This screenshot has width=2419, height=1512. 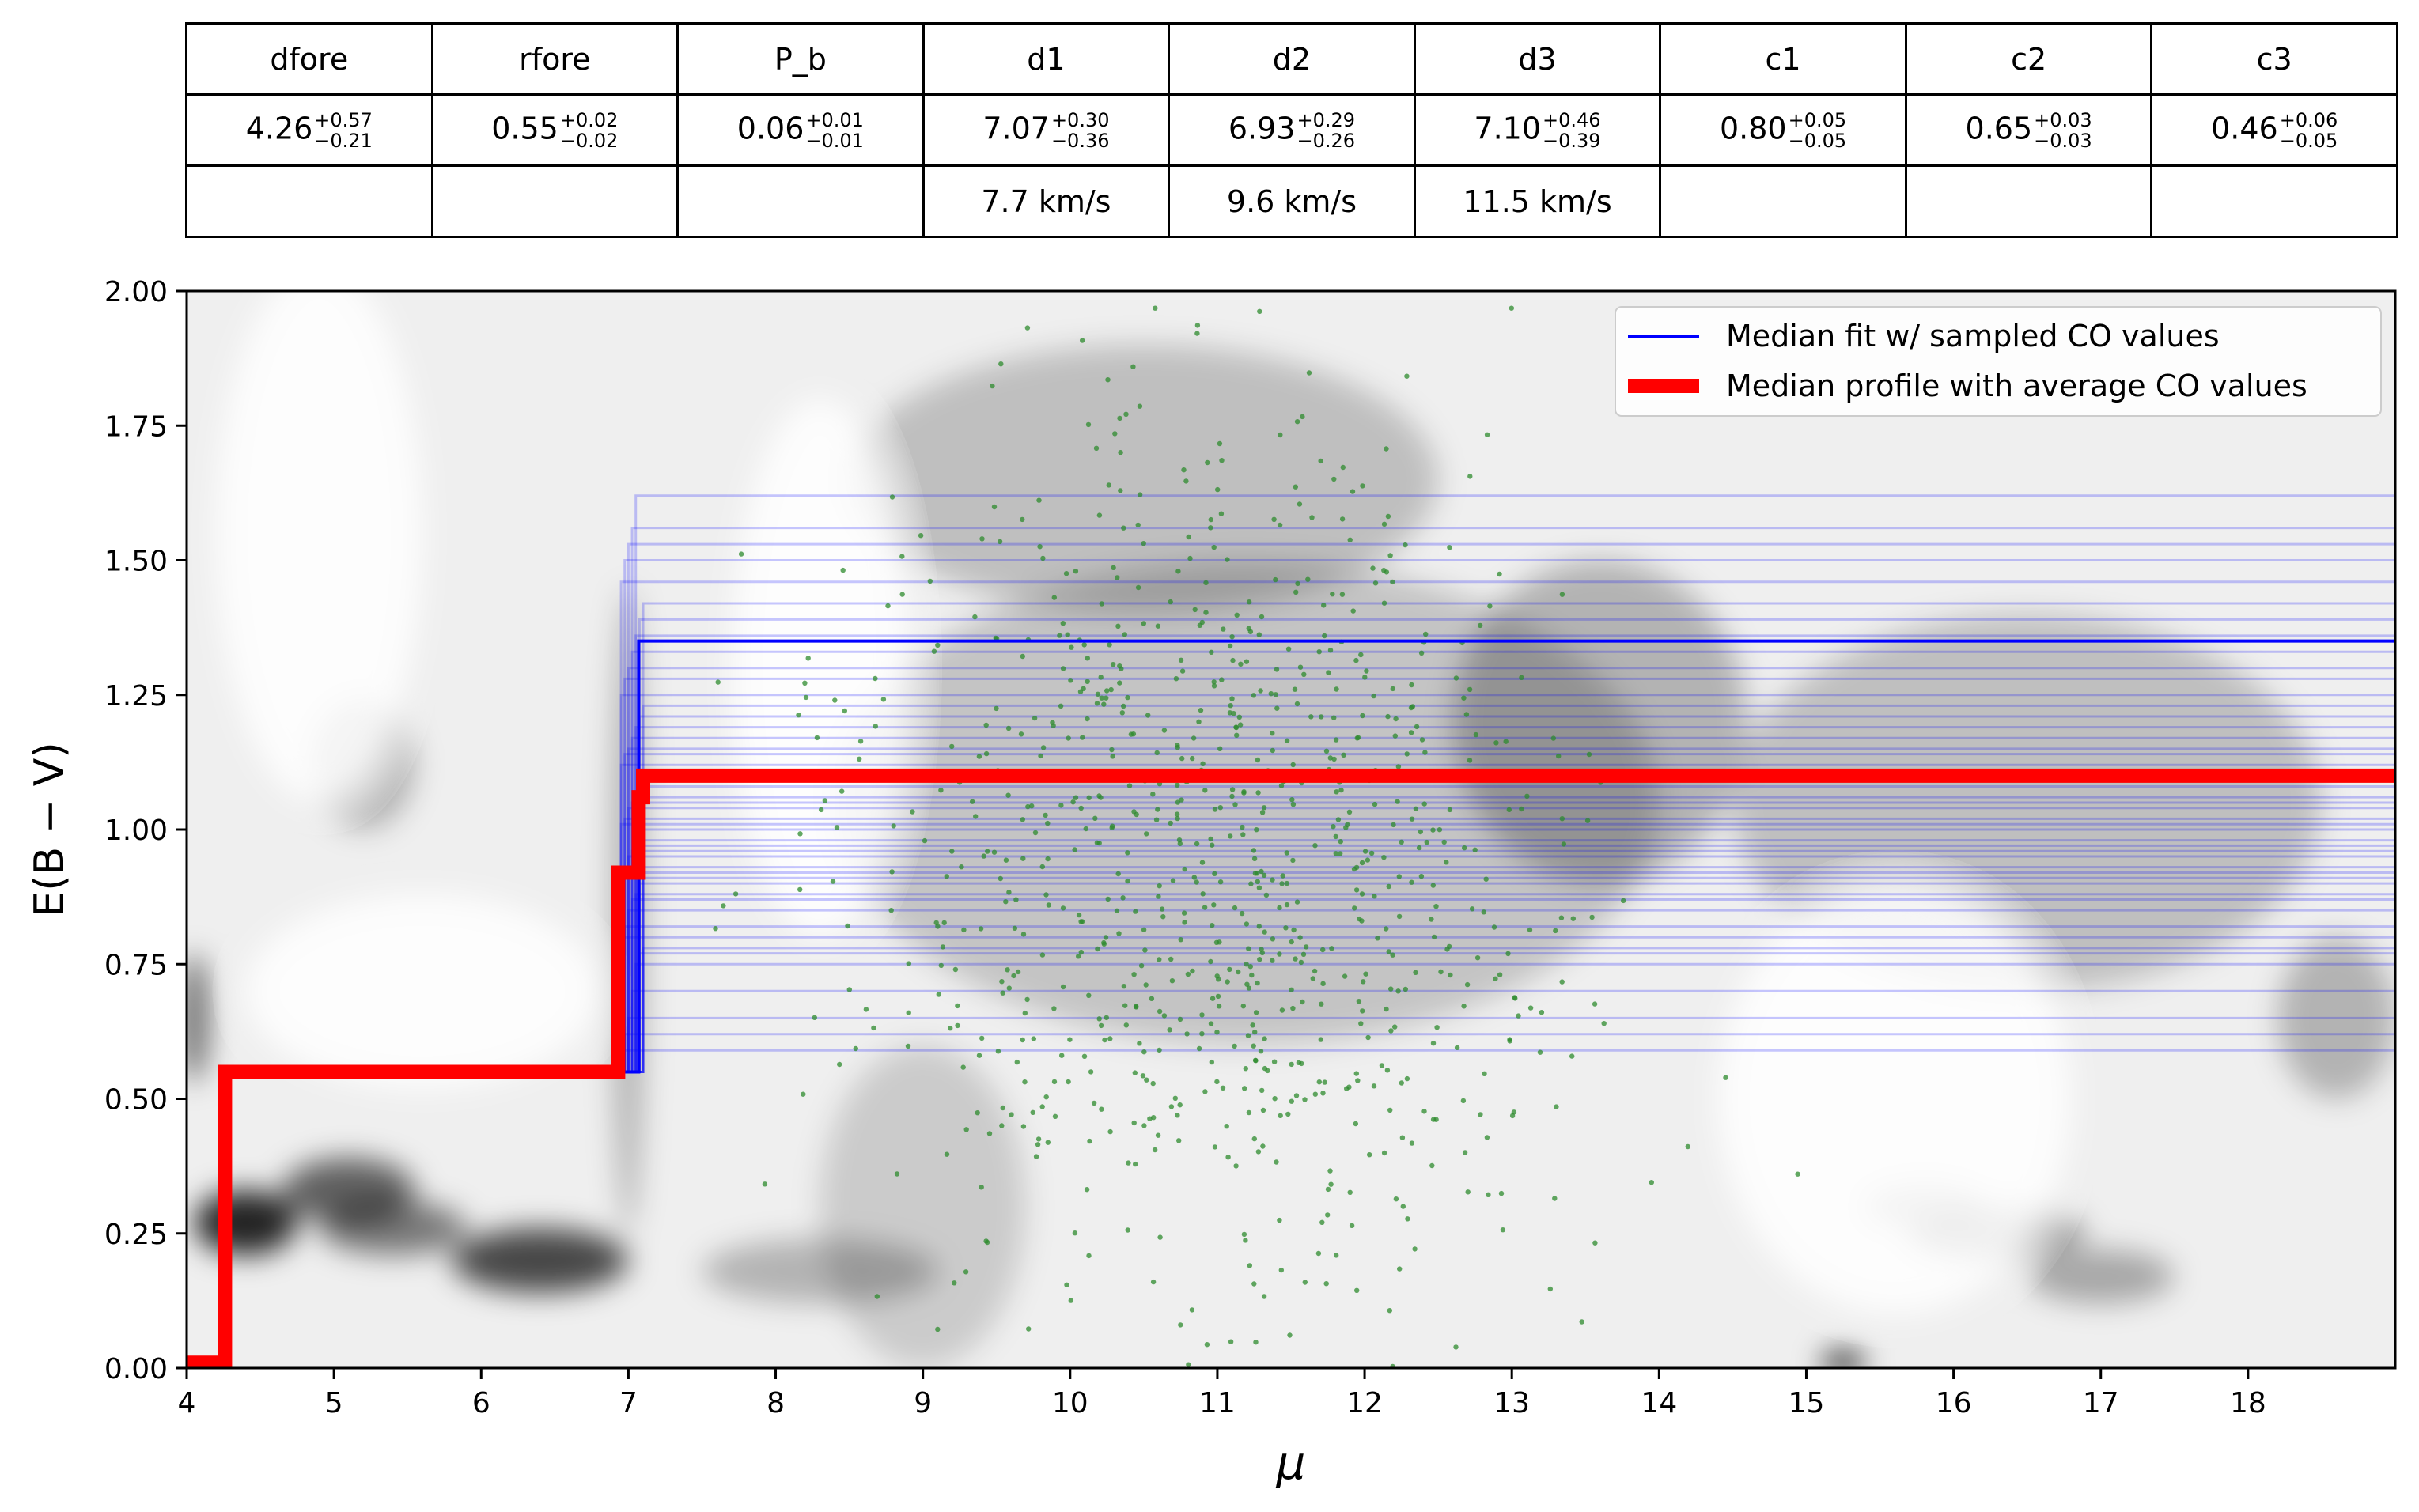 I want to click on velocity-d2: 9.6 km/s, so click(x=1292, y=201).